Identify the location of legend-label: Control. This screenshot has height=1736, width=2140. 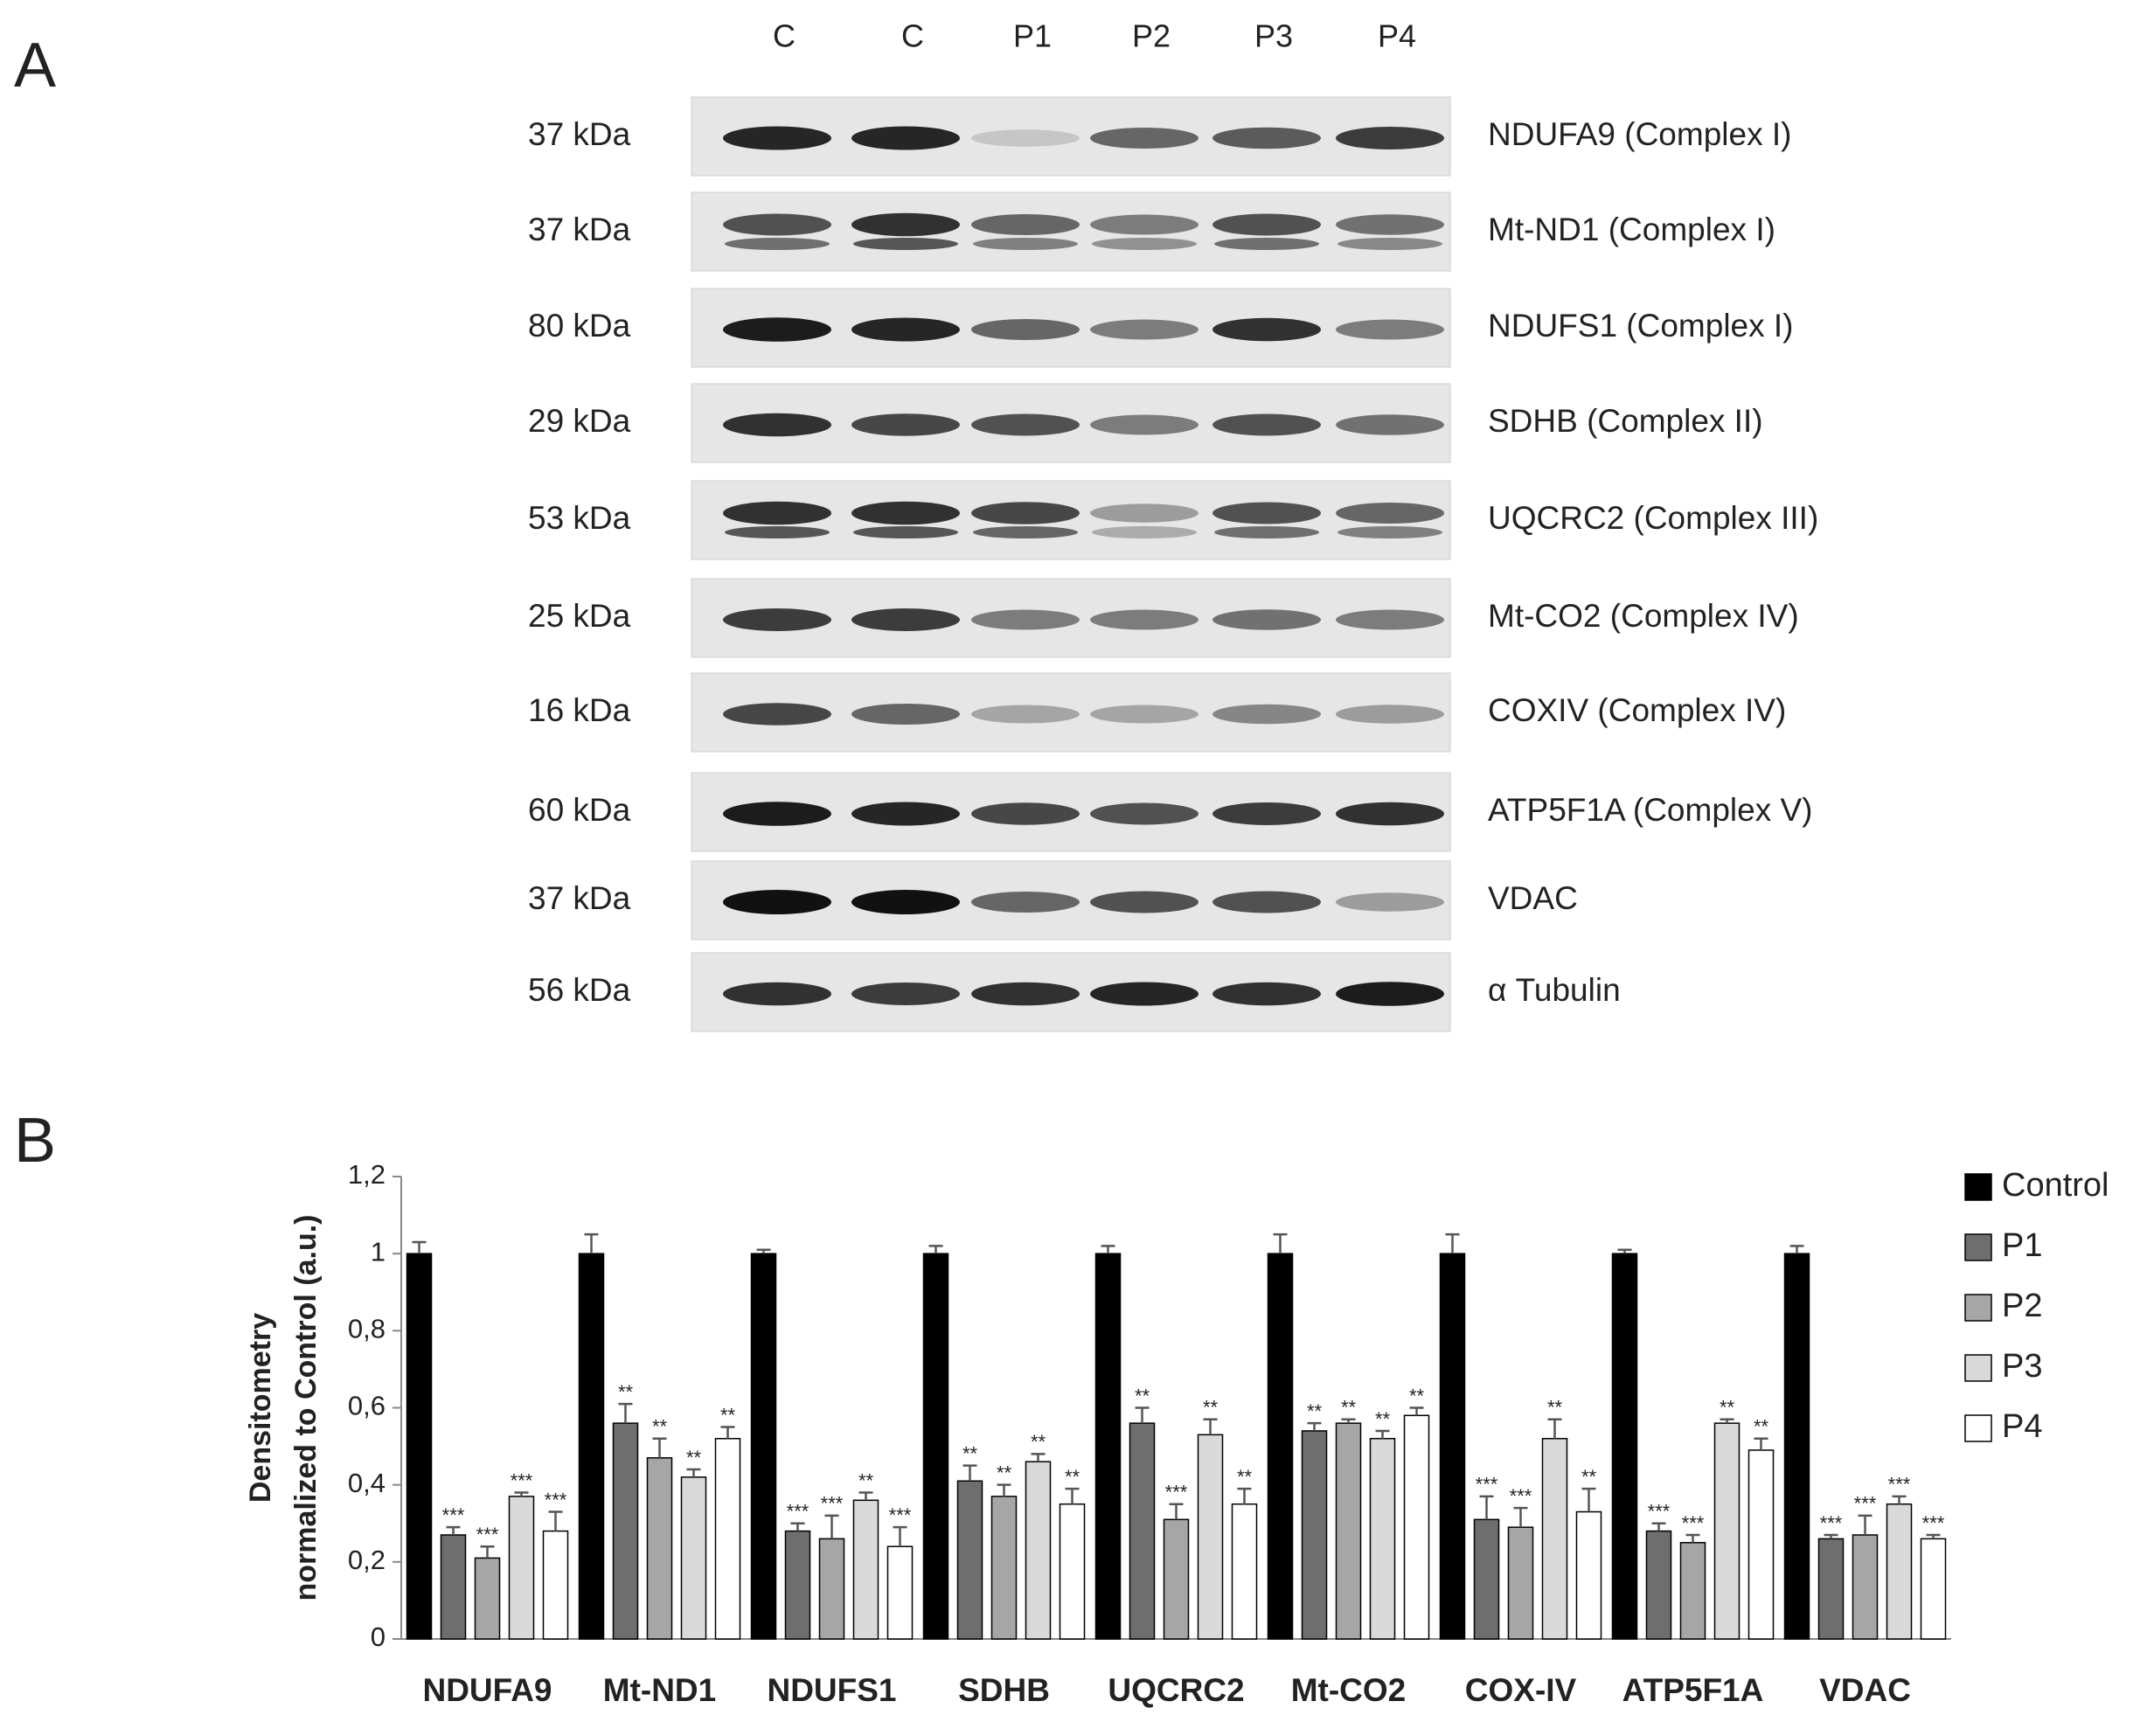
(2055, 1185).